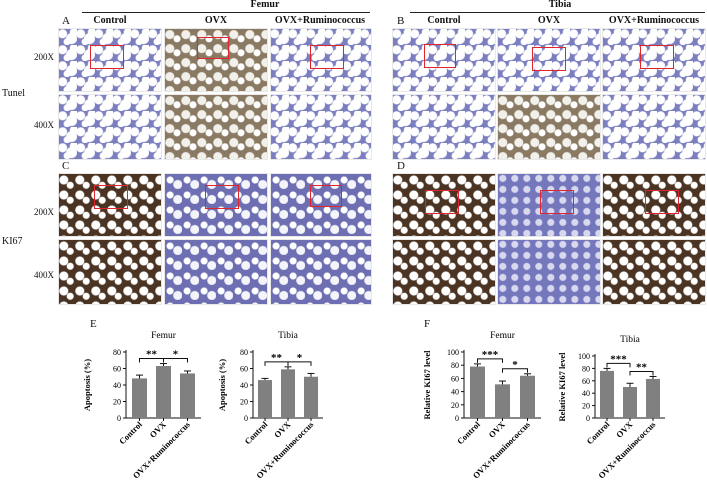  I want to click on zoom-box-b-control, so click(440, 56).